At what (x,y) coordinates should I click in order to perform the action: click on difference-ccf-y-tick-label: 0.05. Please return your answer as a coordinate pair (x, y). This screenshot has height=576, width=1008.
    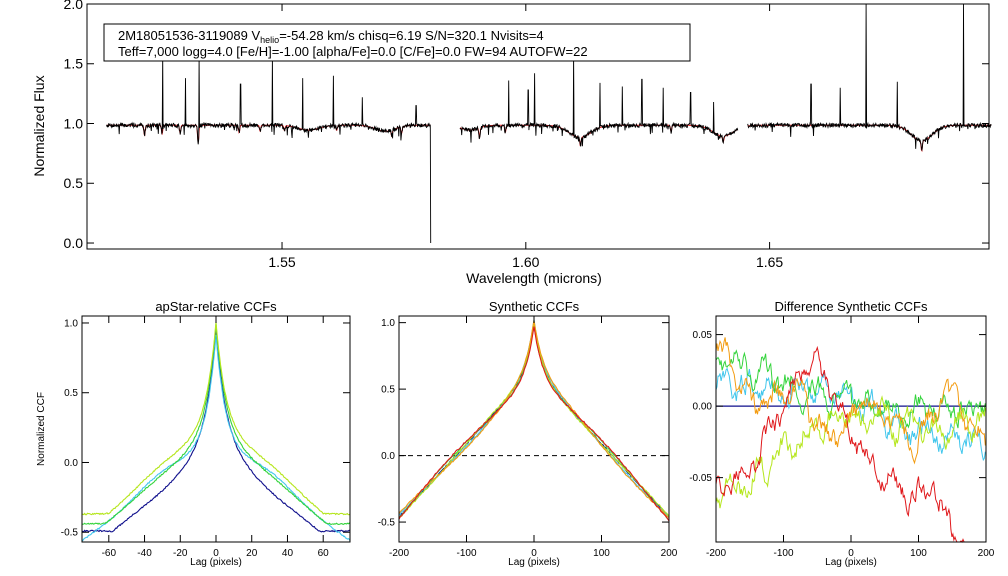
    Looking at the image, I should click on (703, 335).